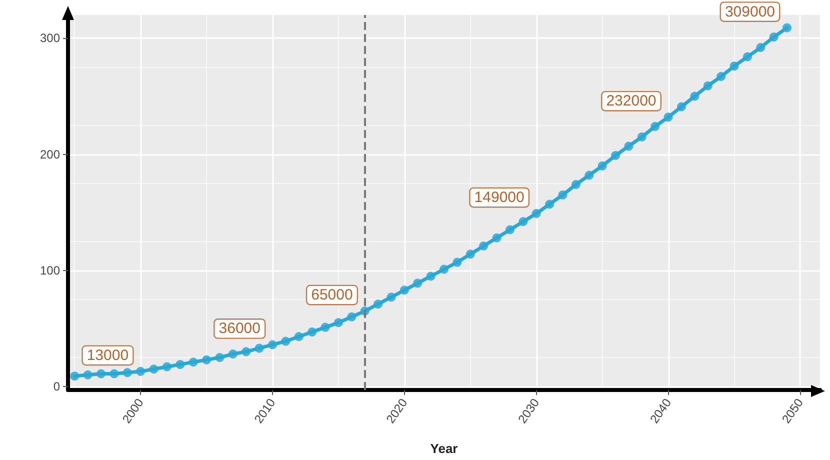 This screenshot has height=460, width=830. I want to click on annotation: 309000, so click(750, 11).